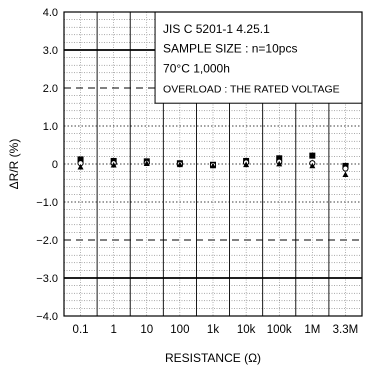 Image resolution: width=366 pixels, height=372 pixels. Describe the element at coordinates (216, 29) in the screenshot. I see `annotation-line-standard: JIS C 5201-1 4.25.1` at that location.